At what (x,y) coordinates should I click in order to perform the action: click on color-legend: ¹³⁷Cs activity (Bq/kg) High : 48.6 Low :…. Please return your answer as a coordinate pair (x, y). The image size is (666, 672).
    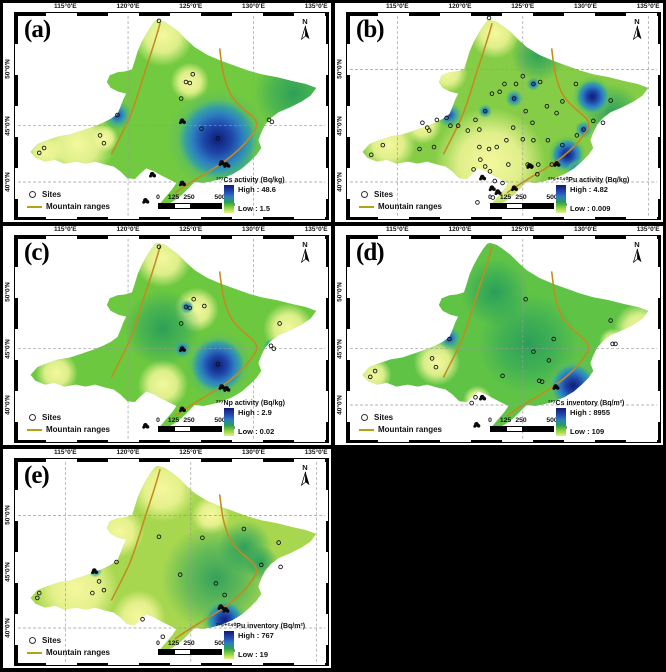
    Looking at the image, I should click on (268, 195).